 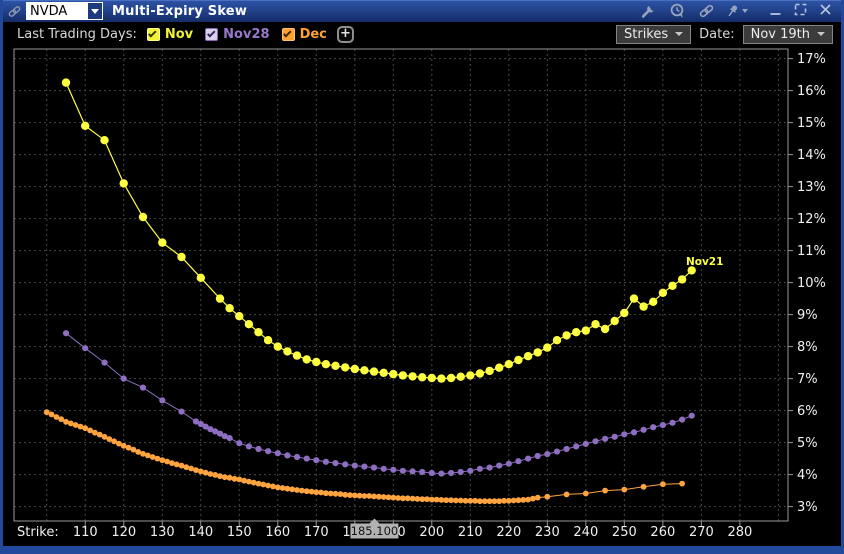 I want to click on svg-text: 210, so click(x=470, y=532).